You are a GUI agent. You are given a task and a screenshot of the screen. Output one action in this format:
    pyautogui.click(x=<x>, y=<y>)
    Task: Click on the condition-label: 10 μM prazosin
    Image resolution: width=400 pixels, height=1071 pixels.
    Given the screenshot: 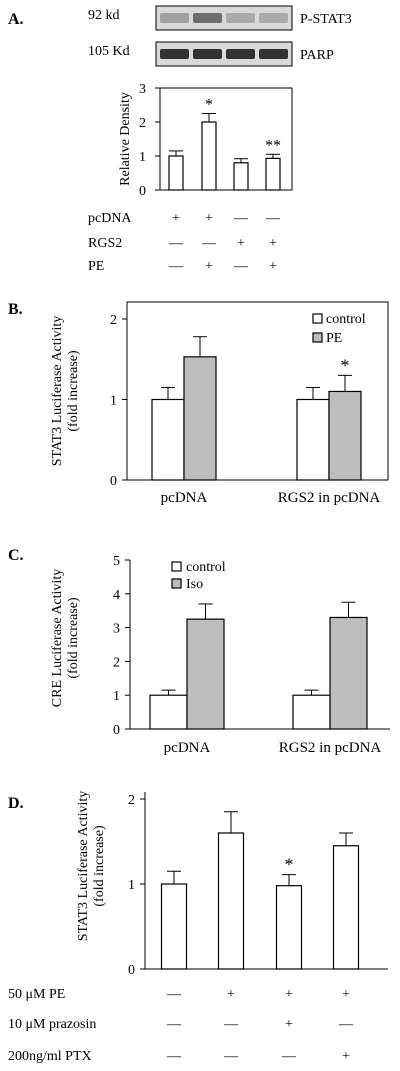 What is the action you would take?
    pyautogui.click(x=52, y=1024)
    